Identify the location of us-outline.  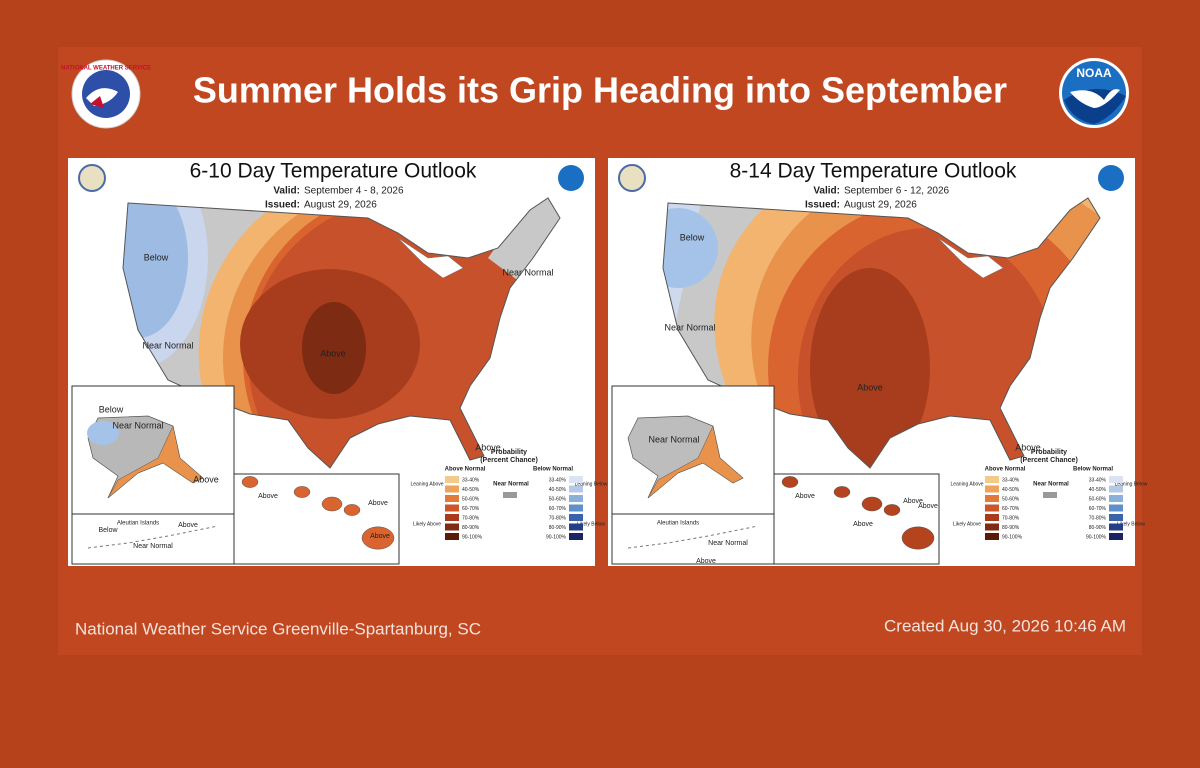
(881, 333).